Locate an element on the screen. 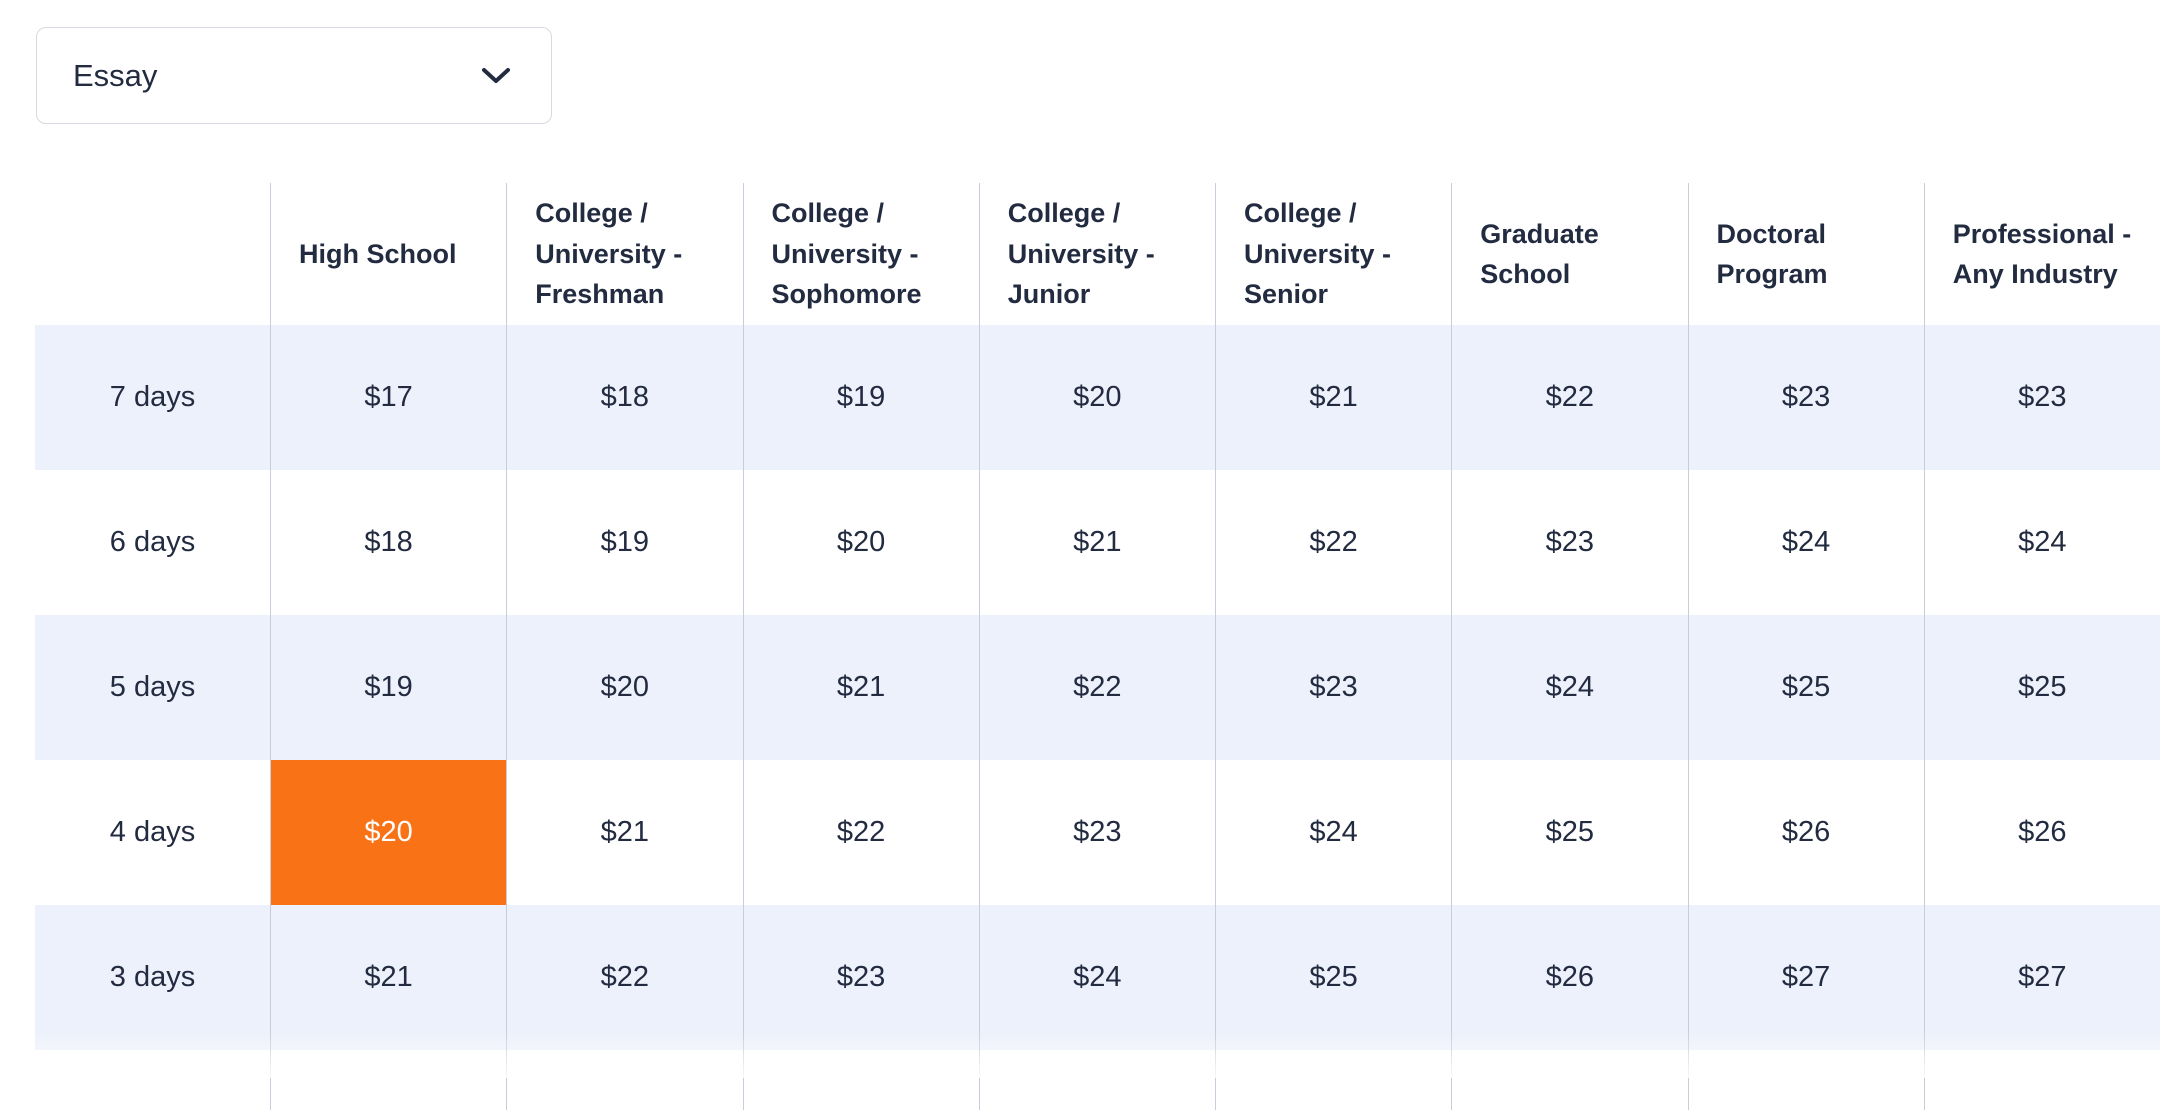 This screenshot has height=1110, width=2176. column-header: Doctoral Program is located at coordinates (1806, 254).